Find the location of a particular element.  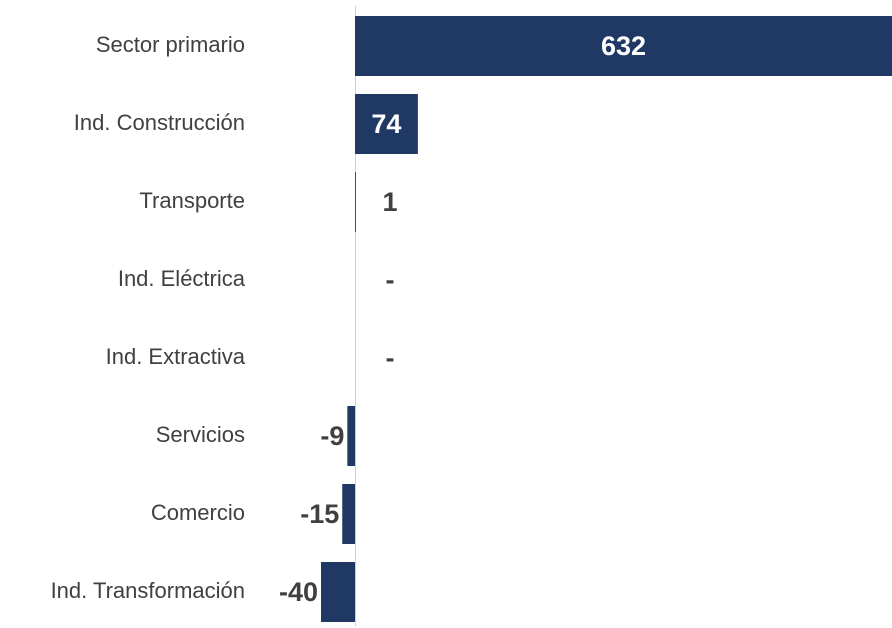

category-label: Ind. Transformación is located at coordinates (148, 590).